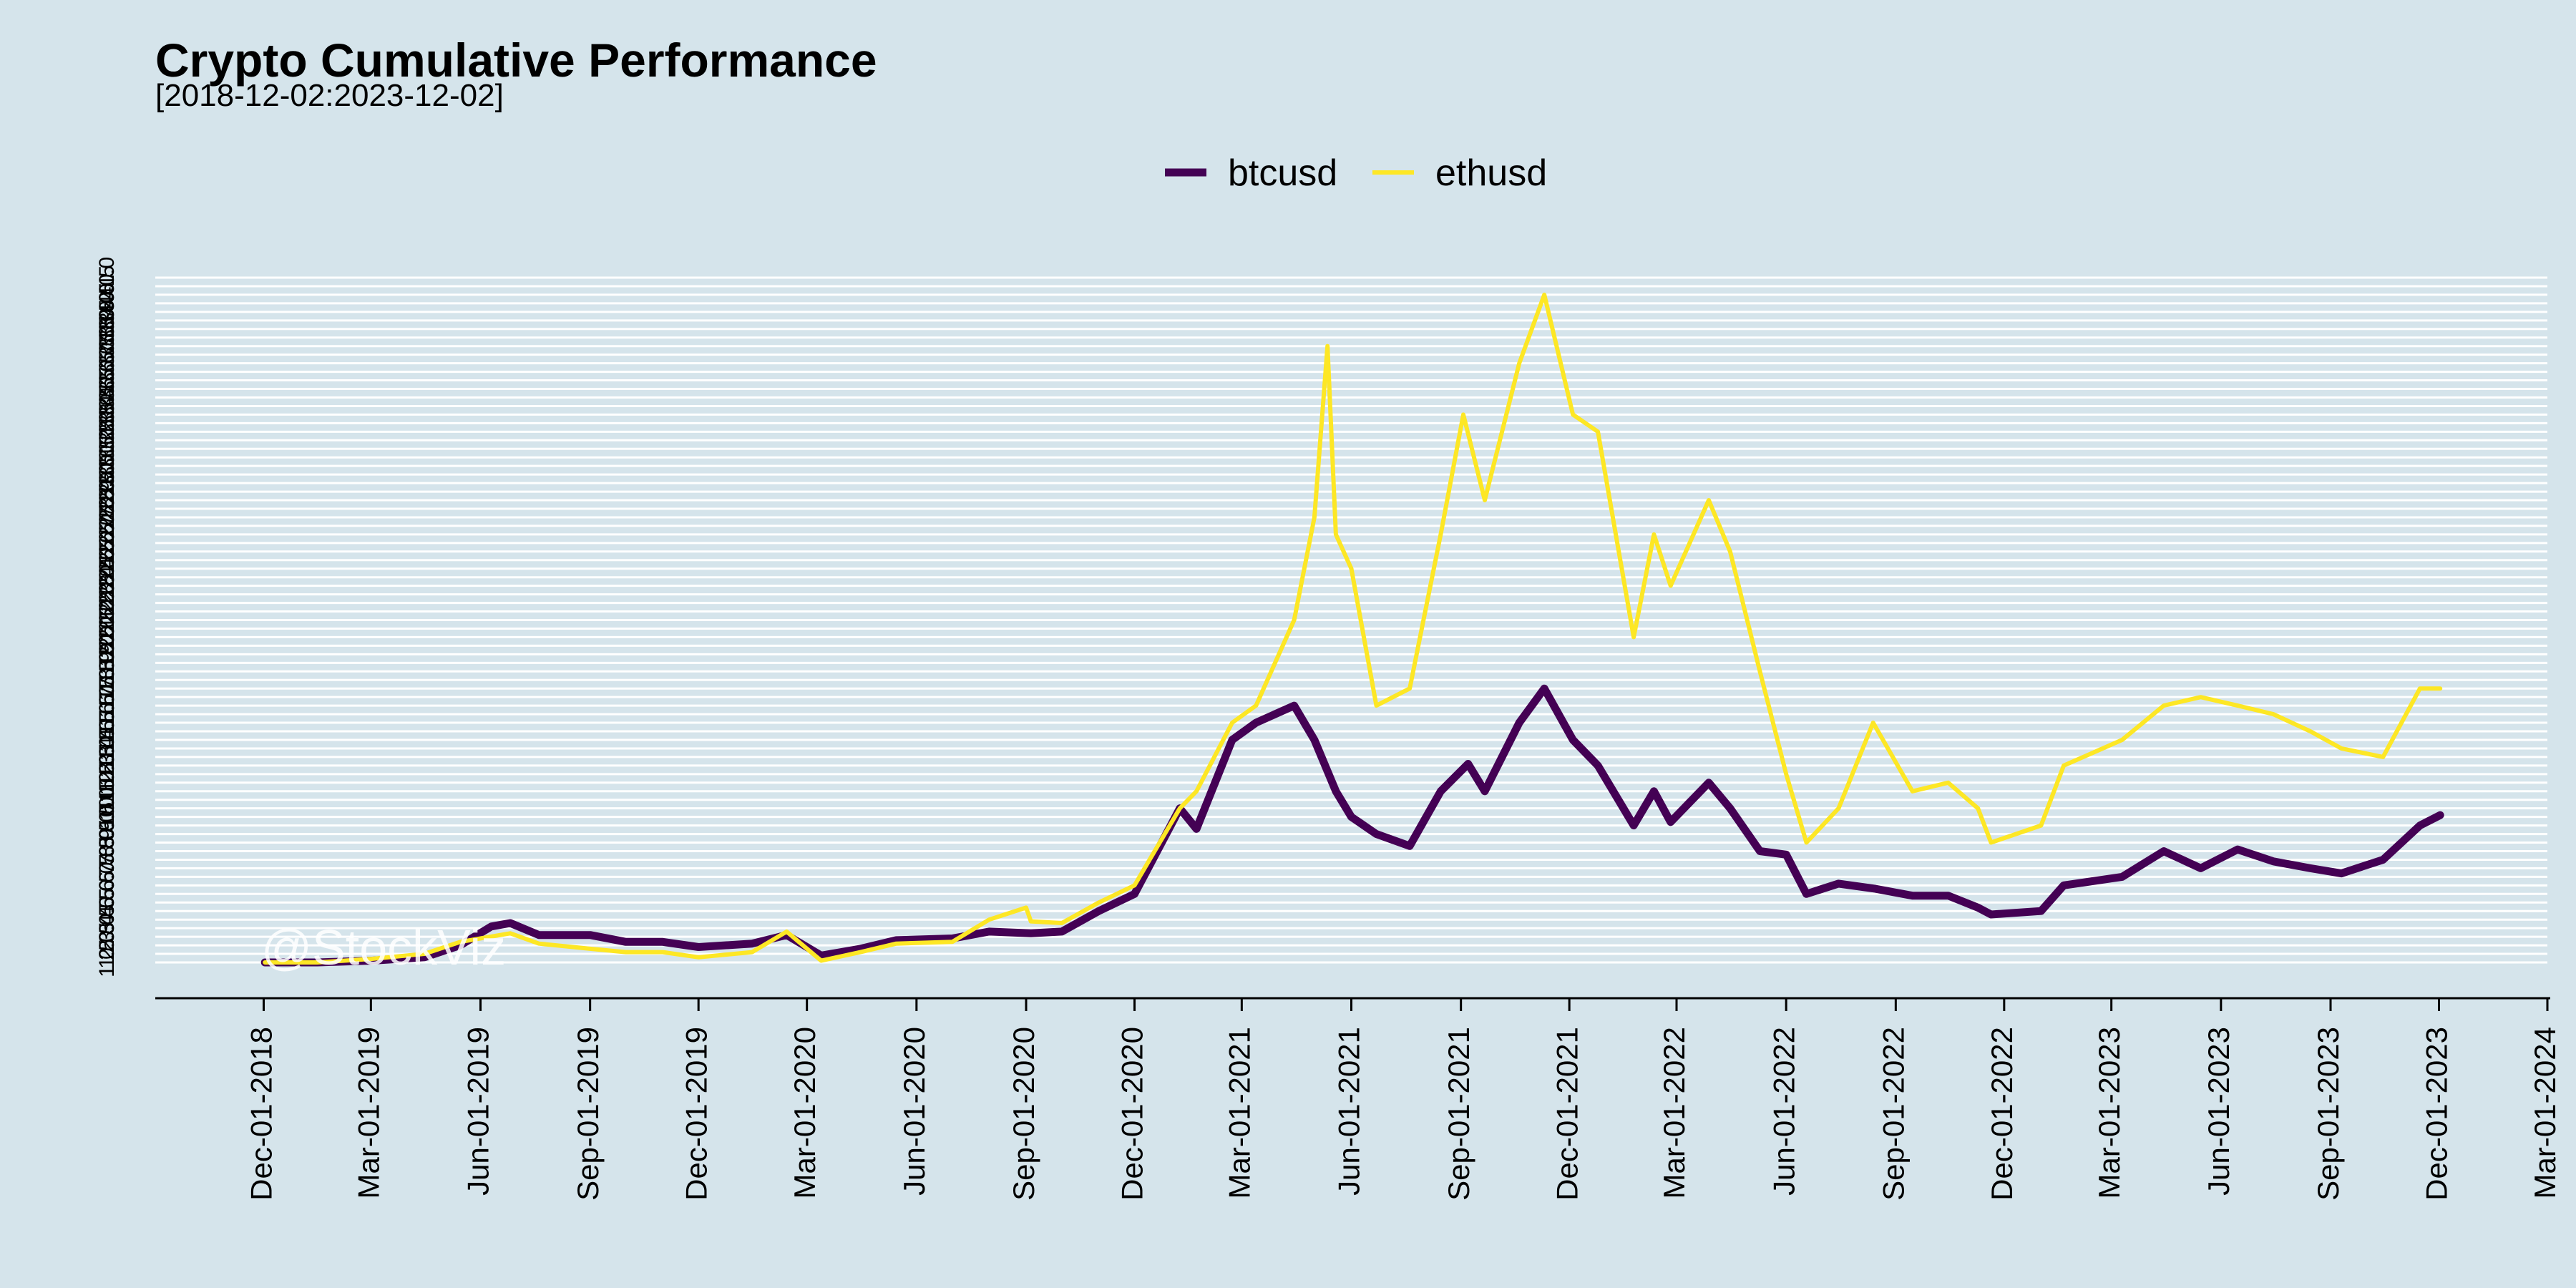  Describe the element at coordinates (107, 389) in the screenshot. I see `y-tick-label: 34.5` at that location.